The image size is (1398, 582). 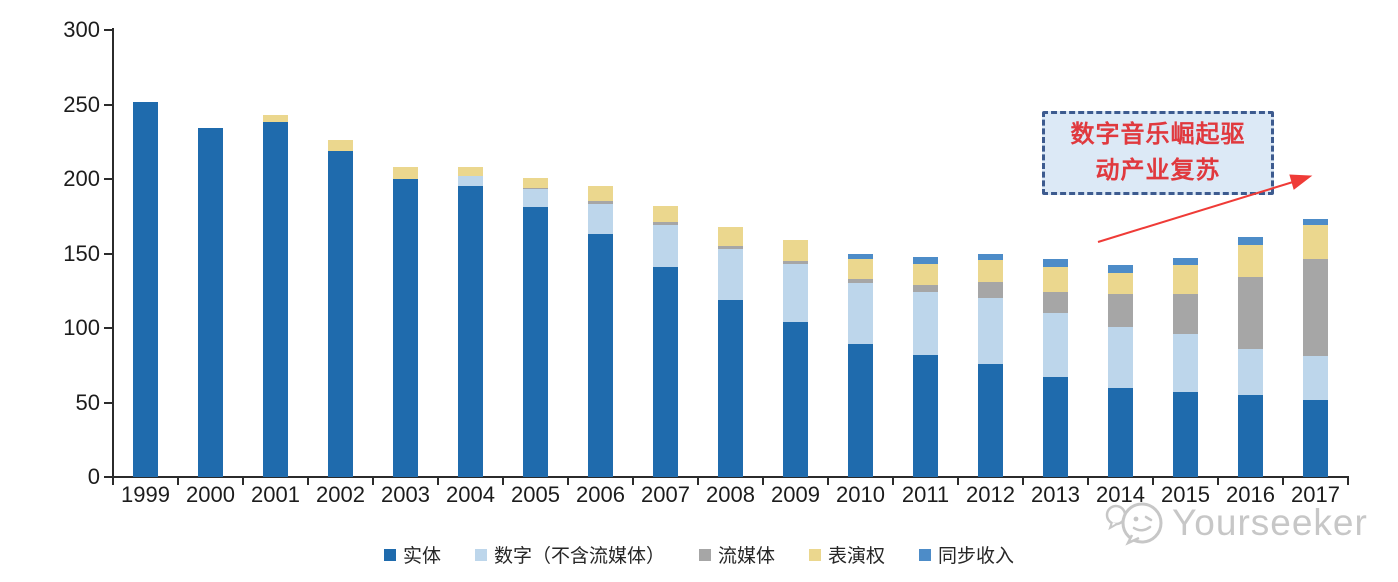 I want to click on legend: 实体 数字（不含流媒体） 流媒体 表演权 同步收入, so click(x=699, y=554).